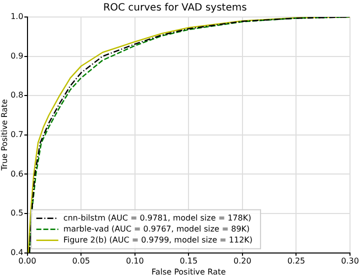 This screenshot has height=277, width=360. What do you see at coordinates (189, 261) in the screenshot?
I see `x-tick-label: 0.15` at bounding box center [189, 261].